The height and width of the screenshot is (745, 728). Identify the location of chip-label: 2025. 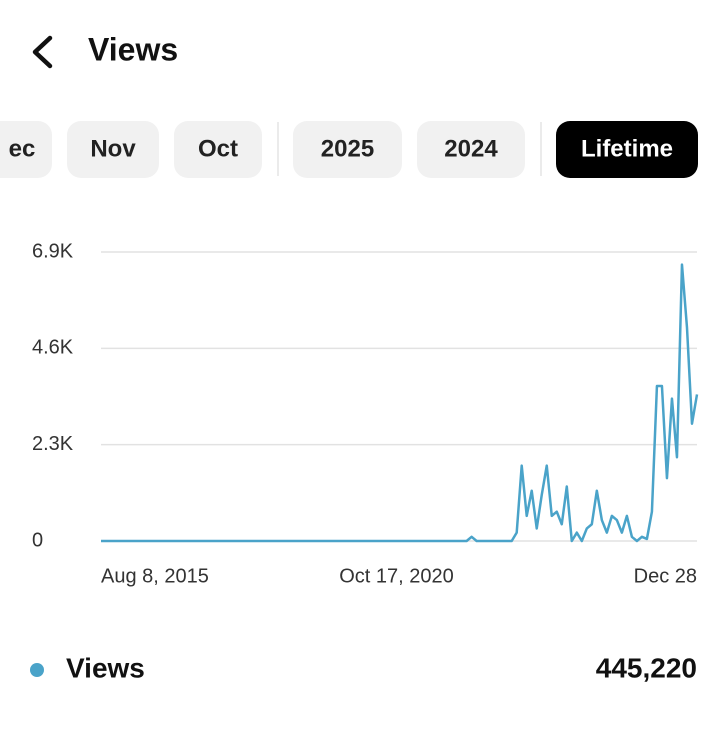
(347, 148).